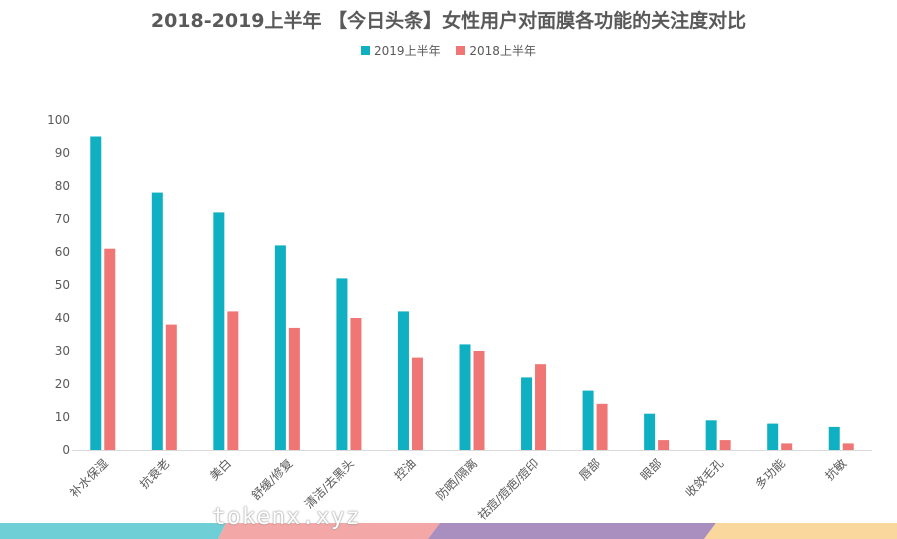  I want to click on y-tick-label: 90, so click(62, 153).